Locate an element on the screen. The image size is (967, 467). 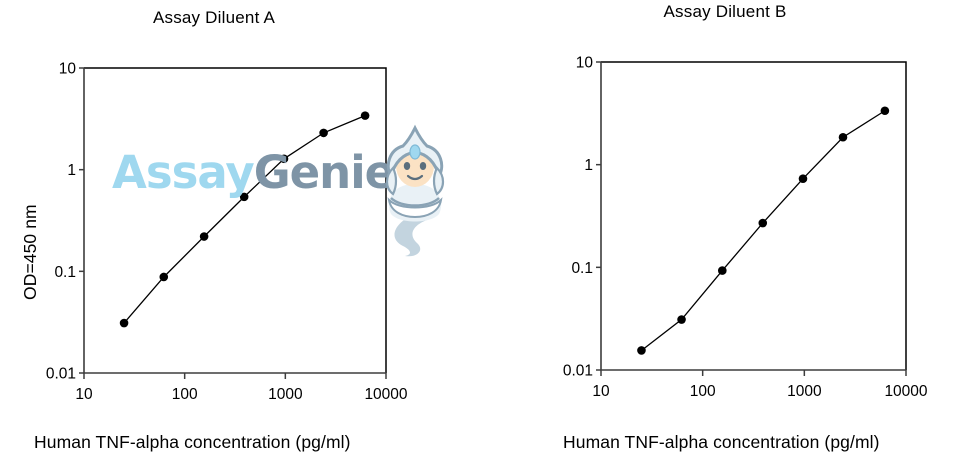
panel-title-a: Assay Diluent A is located at coordinates (214, 17).